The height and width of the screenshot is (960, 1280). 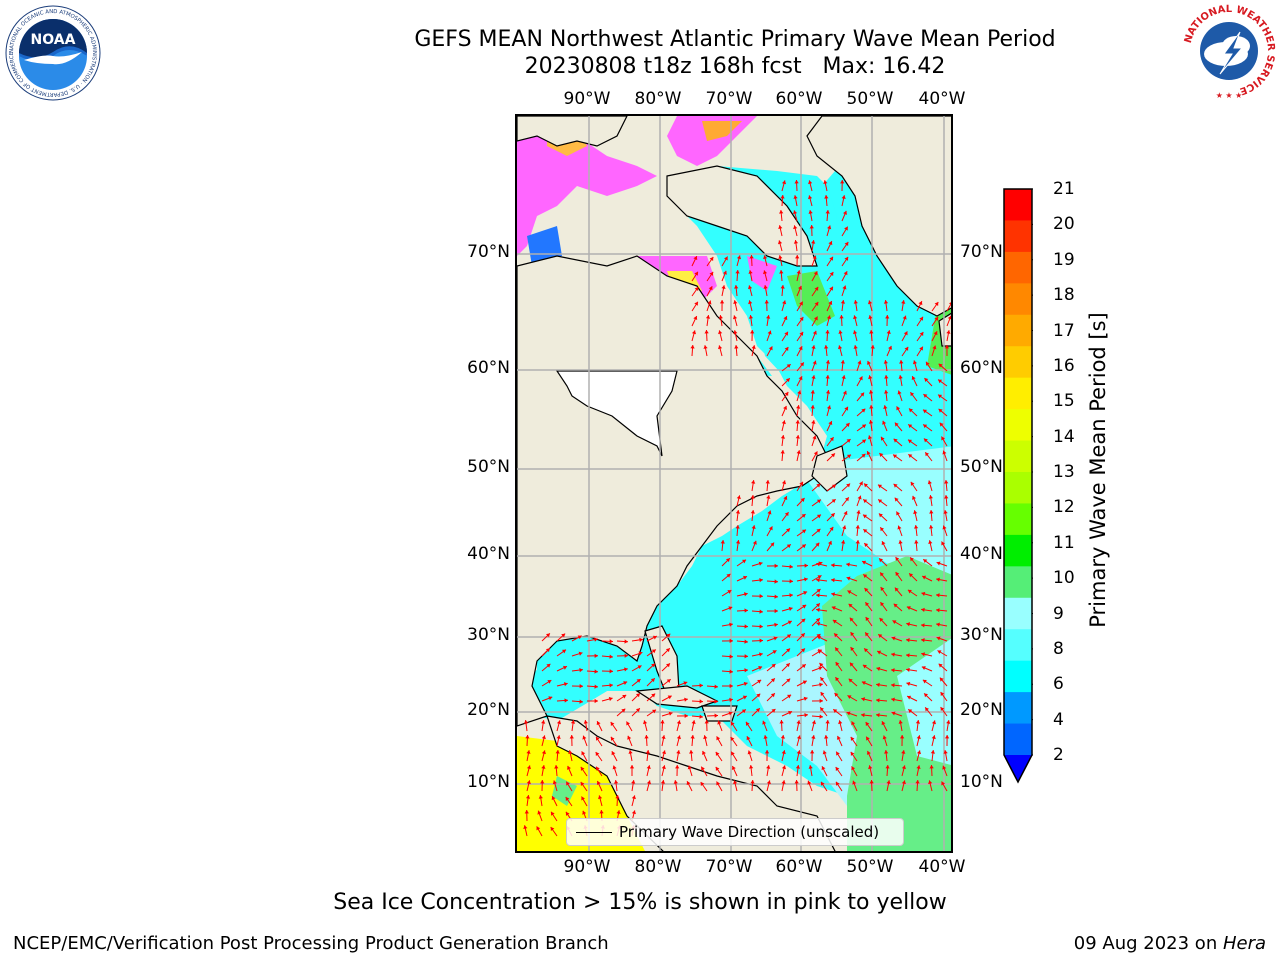 I want to click on colorbar-segment, so click(x=1018, y=425).